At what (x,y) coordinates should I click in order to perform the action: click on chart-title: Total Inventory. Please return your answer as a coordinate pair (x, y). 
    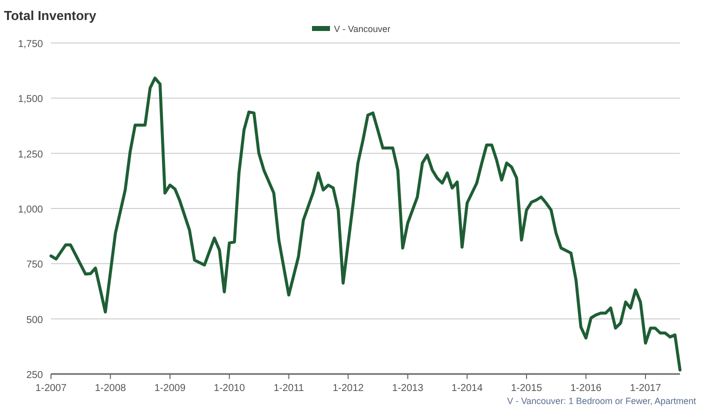
    Looking at the image, I should click on (50, 15).